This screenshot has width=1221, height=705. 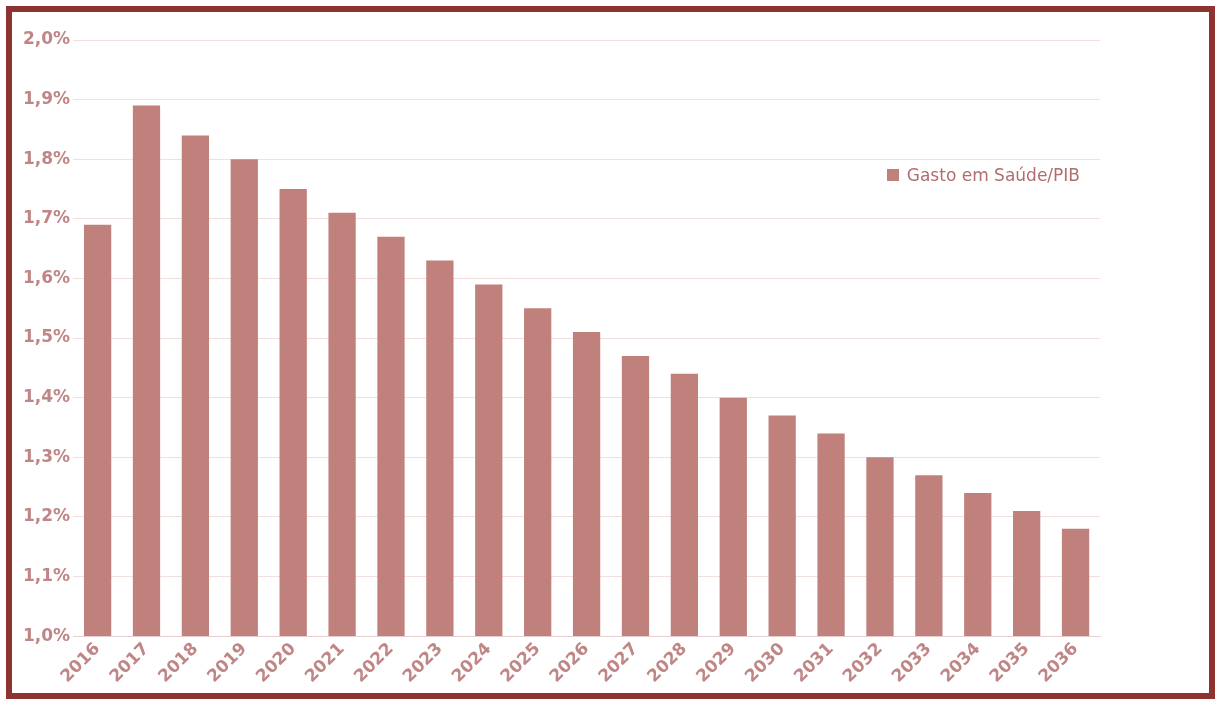 I want to click on y-tick-label: 1,8%, so click(x=46, y=157).